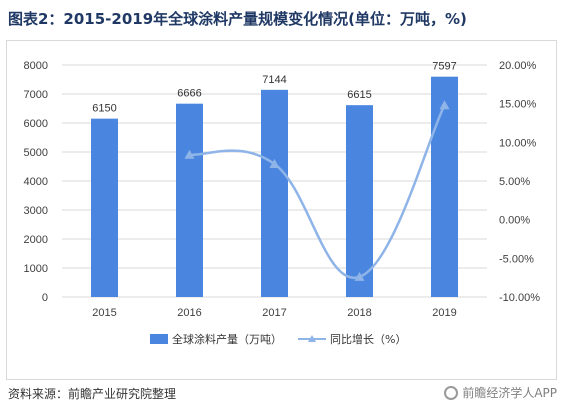 This screenshot has width=563, height=411. Describe the element at coordinates (227, 339) in the screenshot. I see `legend-bar-label: 全球涂料产量（万吨）` at that location.